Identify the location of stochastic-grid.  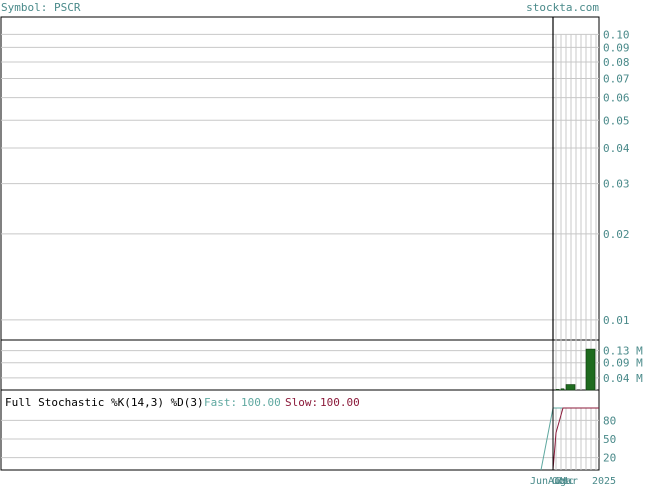
(300, 439).